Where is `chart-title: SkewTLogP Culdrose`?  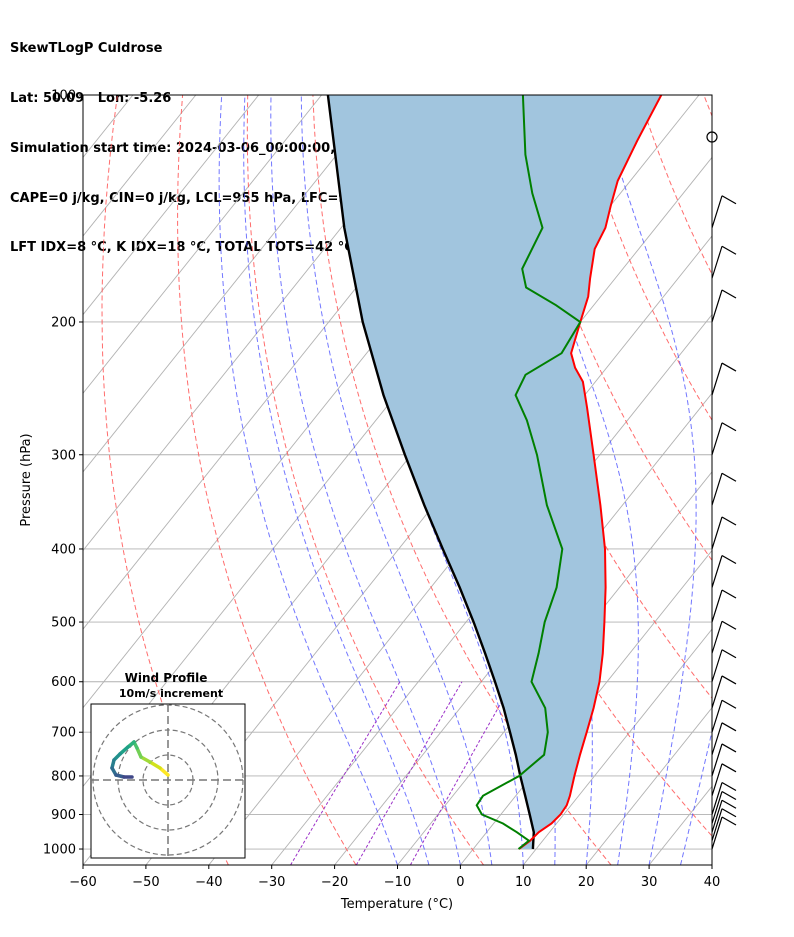 chart-title: SkewTLogP Culdrose is located at coordinates (86, 49).